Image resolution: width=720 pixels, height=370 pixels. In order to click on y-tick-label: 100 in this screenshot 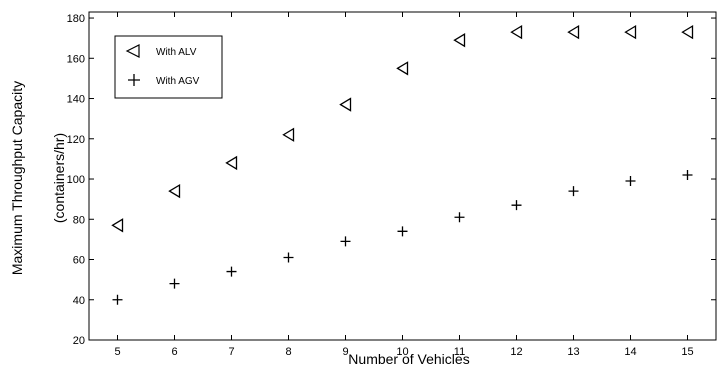, I will do `click(76, 180)`.